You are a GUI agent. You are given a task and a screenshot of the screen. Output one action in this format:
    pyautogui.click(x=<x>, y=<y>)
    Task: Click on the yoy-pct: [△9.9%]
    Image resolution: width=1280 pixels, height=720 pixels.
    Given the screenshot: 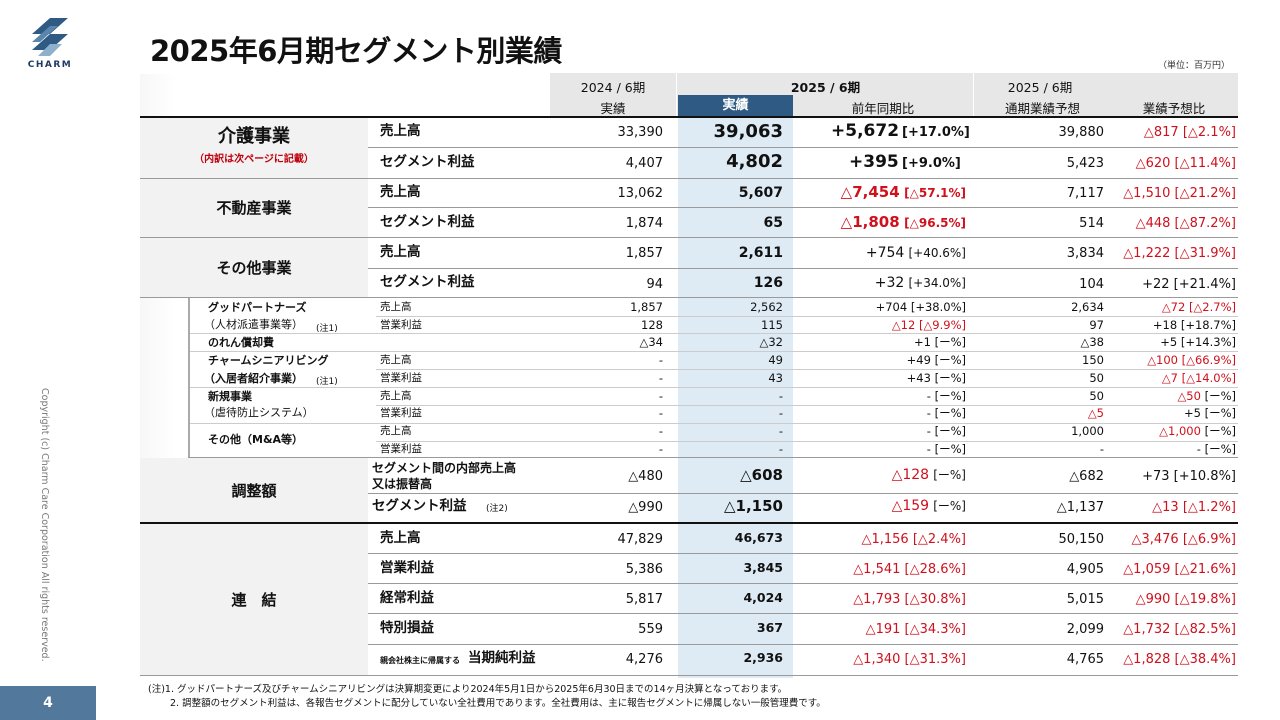 What is the action you would take?
    pyautogui.click(x=942, y=325)
    